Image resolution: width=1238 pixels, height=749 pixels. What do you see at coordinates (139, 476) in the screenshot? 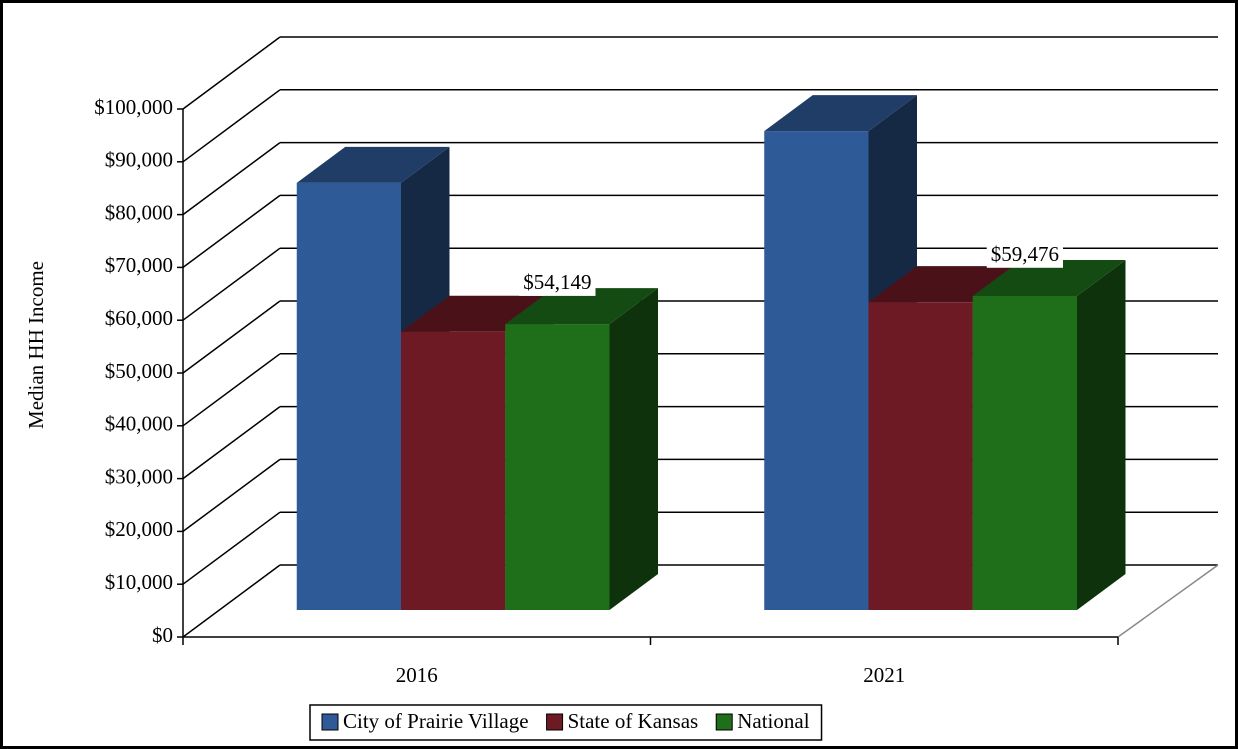
I see `y-tick-label: $30,000` at bounding box center [139, 476].